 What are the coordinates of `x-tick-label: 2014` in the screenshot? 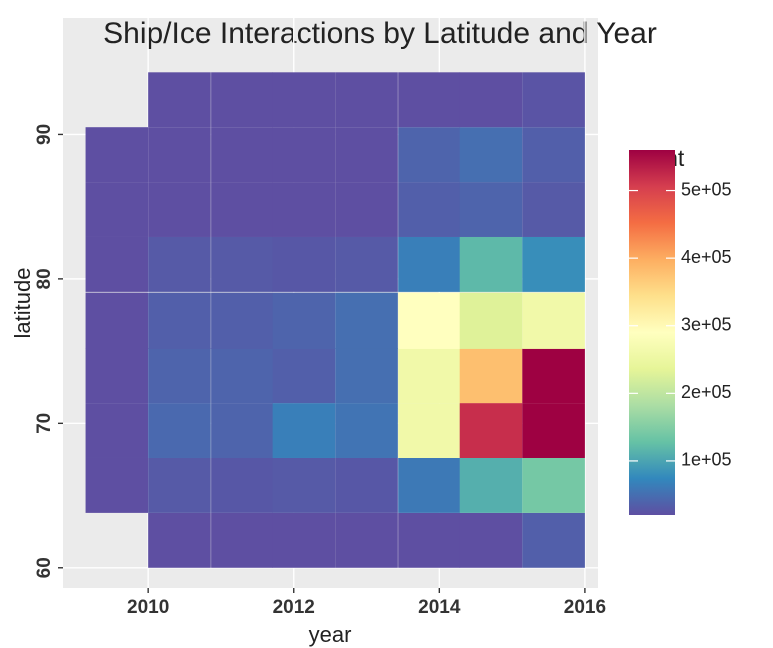 It's located at (439, 607).